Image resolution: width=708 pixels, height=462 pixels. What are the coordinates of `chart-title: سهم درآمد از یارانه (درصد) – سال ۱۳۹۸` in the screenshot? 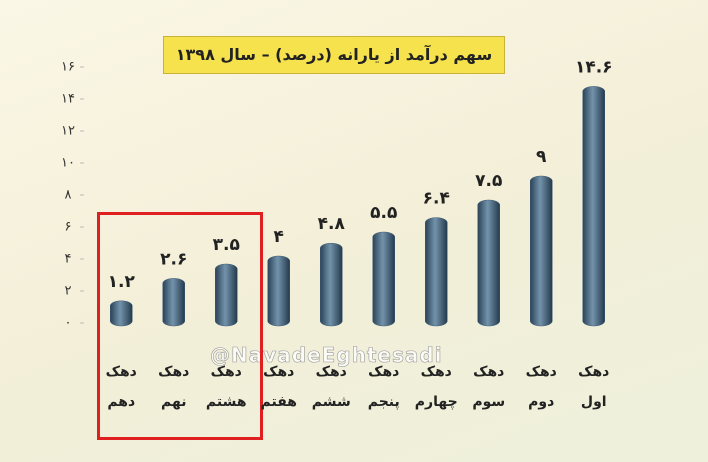 It's located at (334, 55).